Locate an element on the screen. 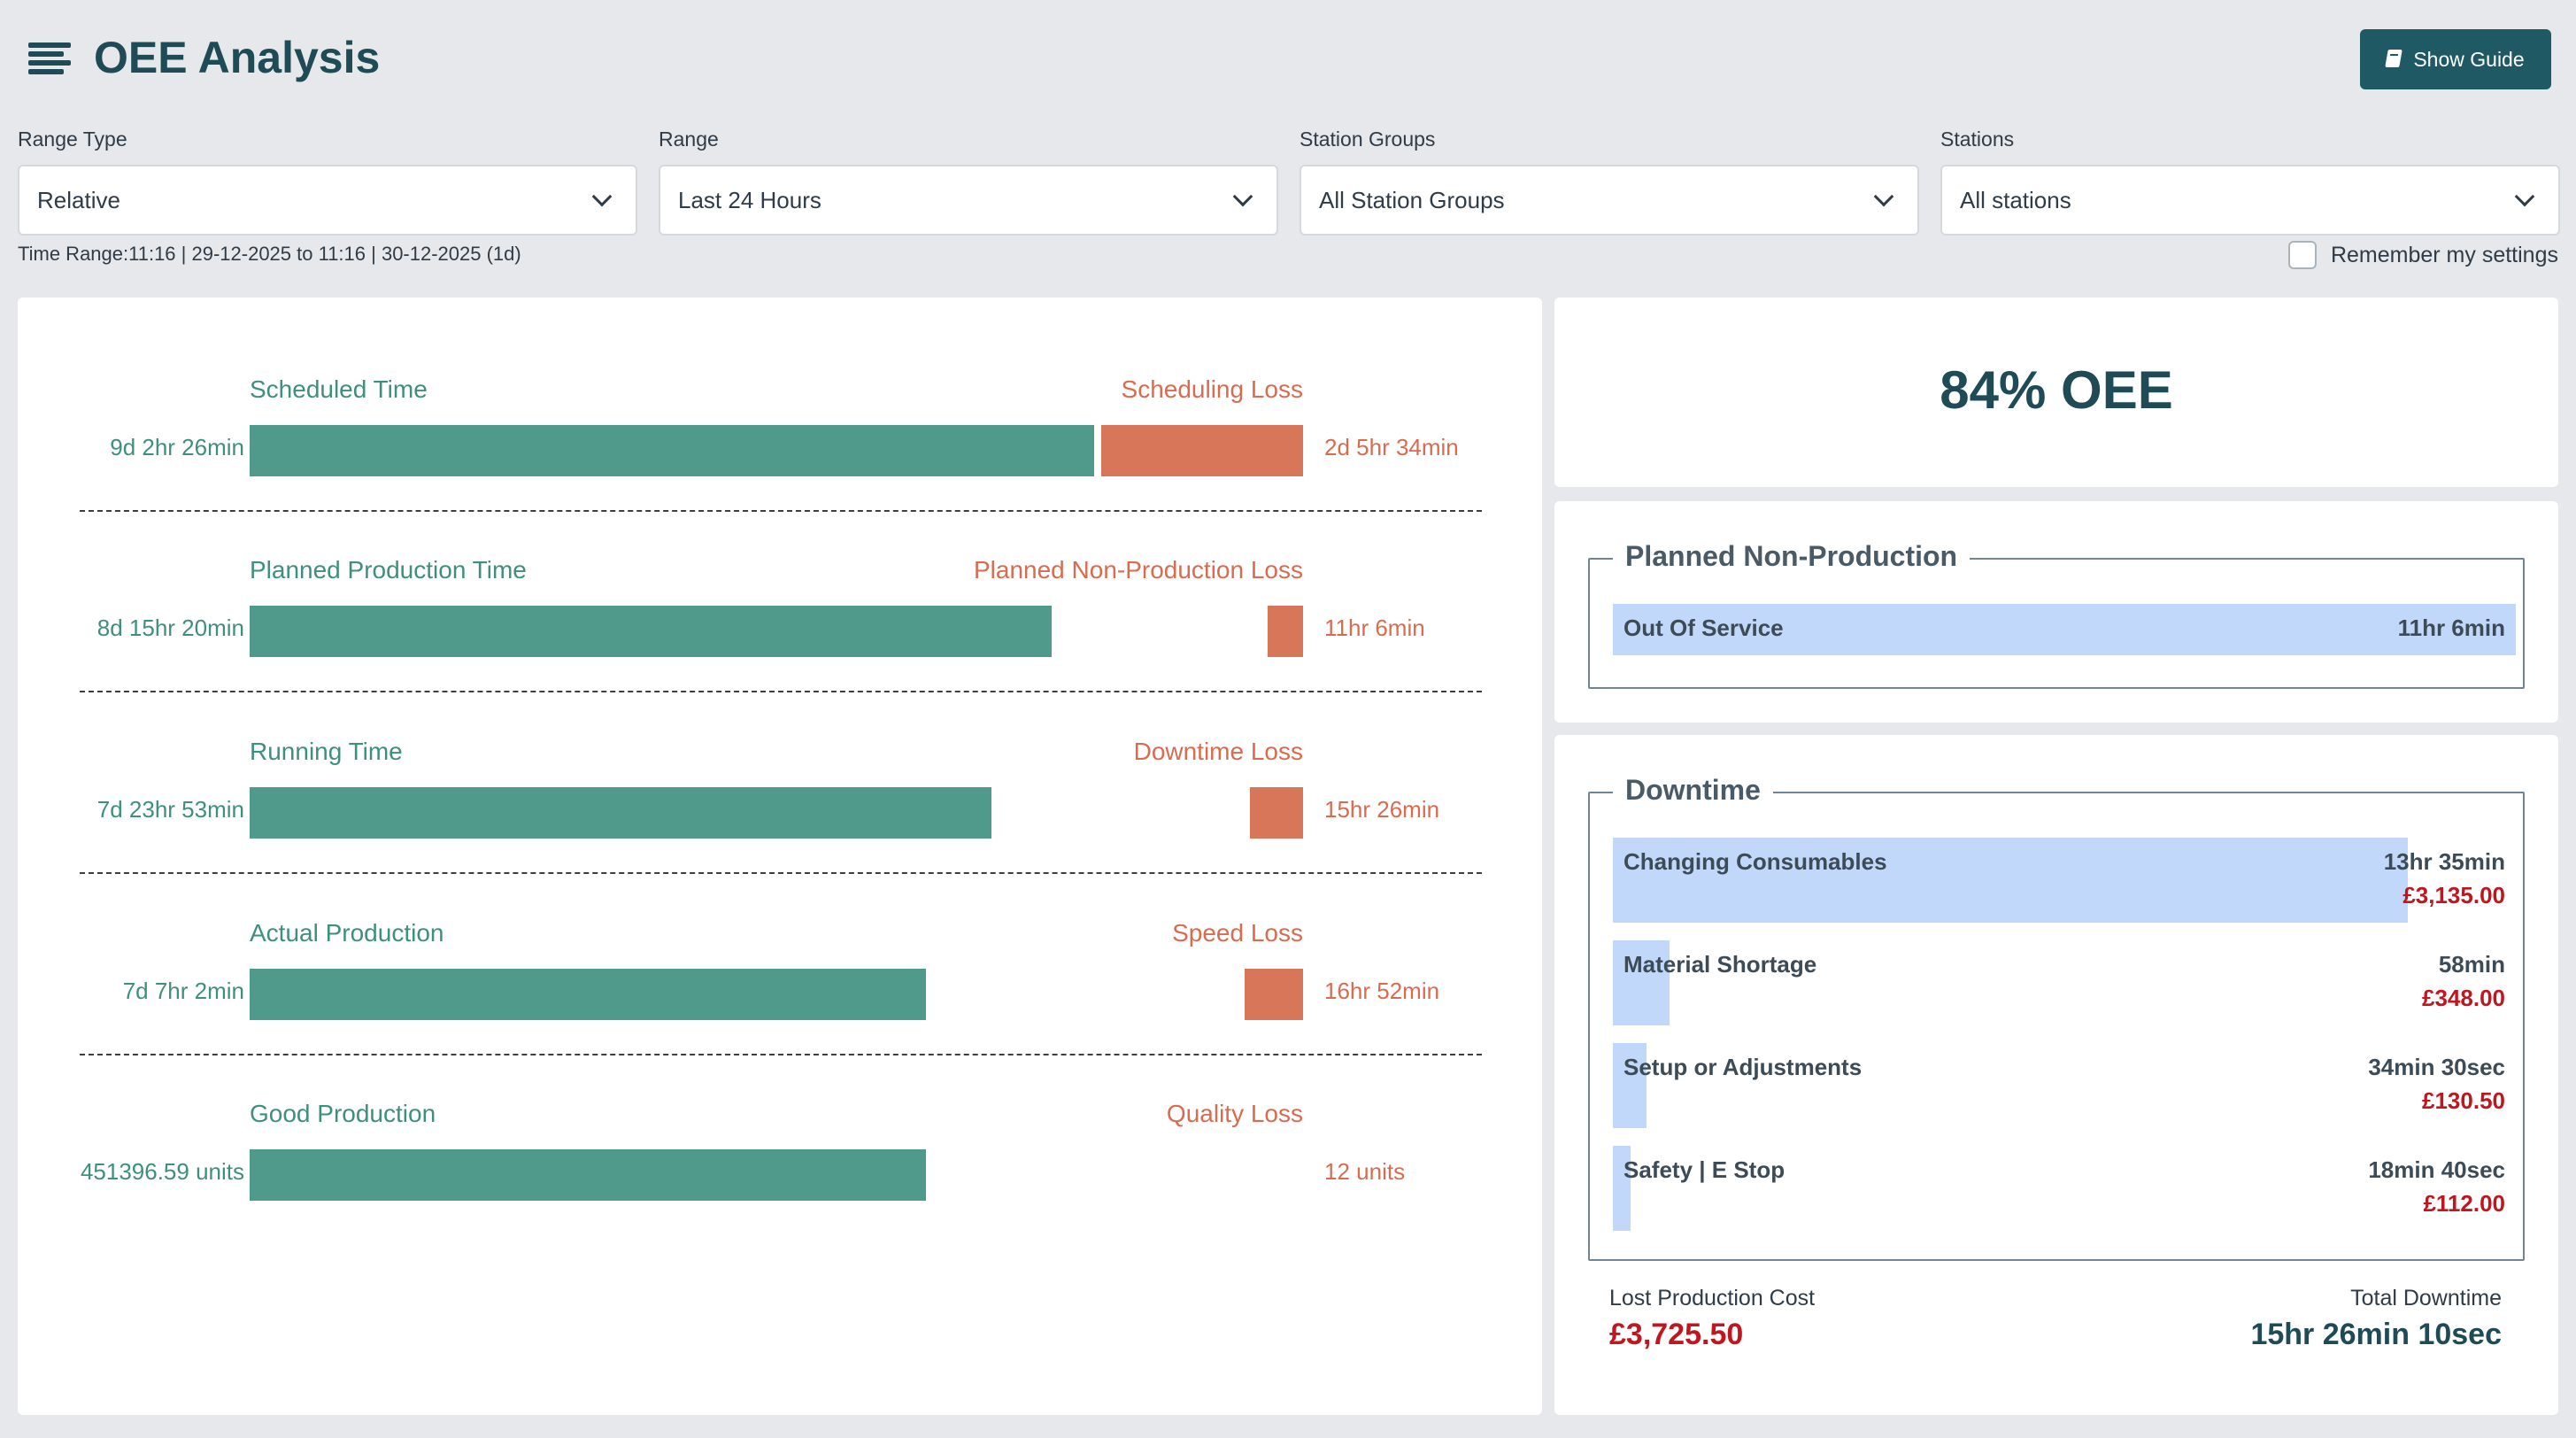  range-type-label: Range Type is located at coordinates (72, 139).